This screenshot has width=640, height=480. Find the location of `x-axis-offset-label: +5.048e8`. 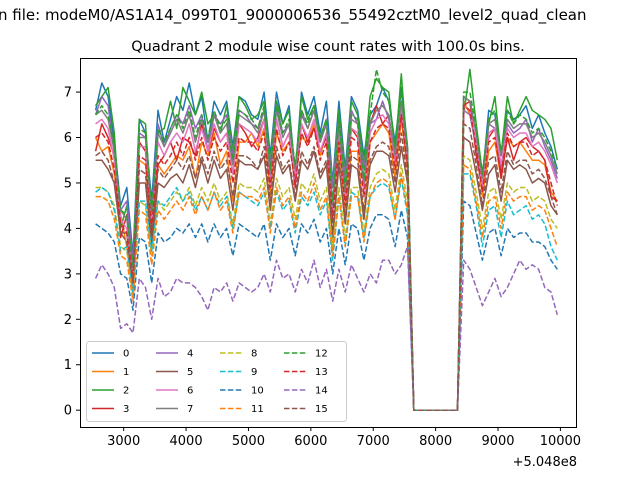

x-axis-offset-label: +5.048e8 is located at coordinates (545, 462).